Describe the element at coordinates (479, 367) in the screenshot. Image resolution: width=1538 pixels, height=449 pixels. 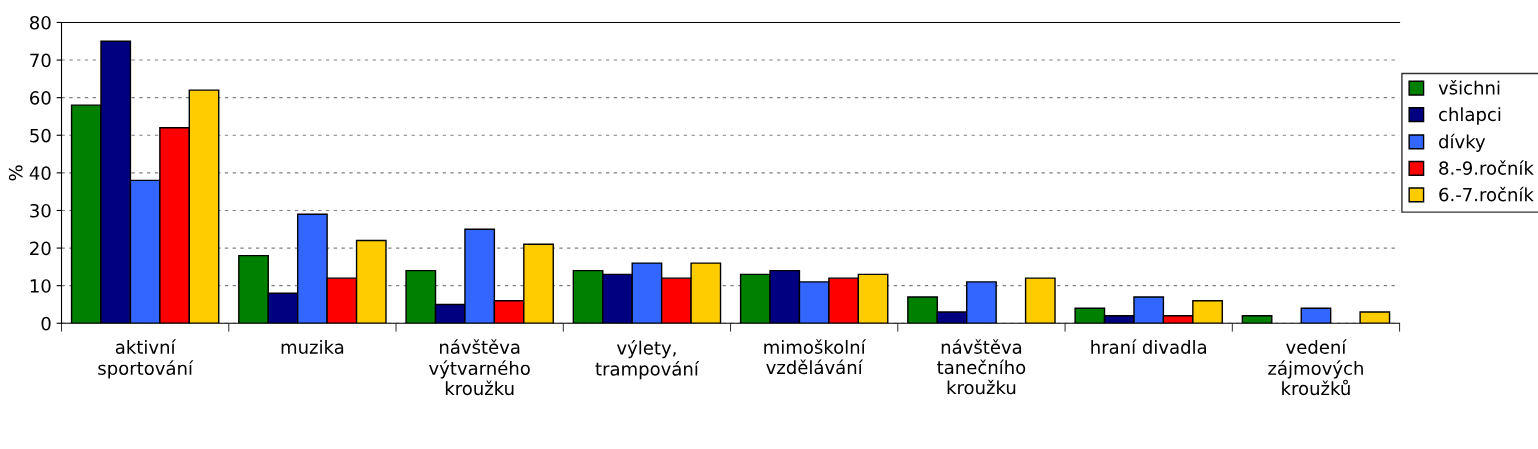
I see `x-tick-label: návštěva výtvarného kroužku` at that location.